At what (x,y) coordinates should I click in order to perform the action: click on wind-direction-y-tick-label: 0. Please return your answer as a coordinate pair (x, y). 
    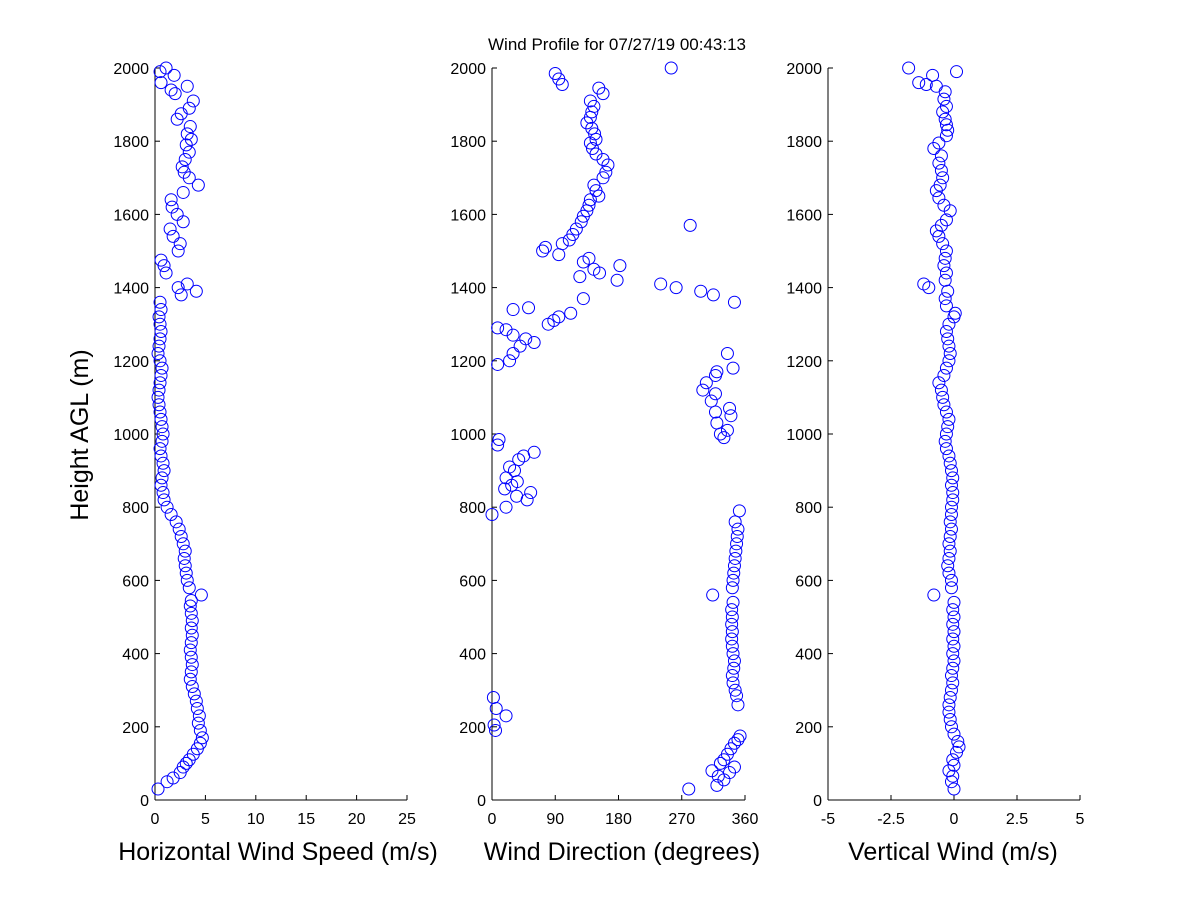
    Looking at the image, I should click on (481, 801).